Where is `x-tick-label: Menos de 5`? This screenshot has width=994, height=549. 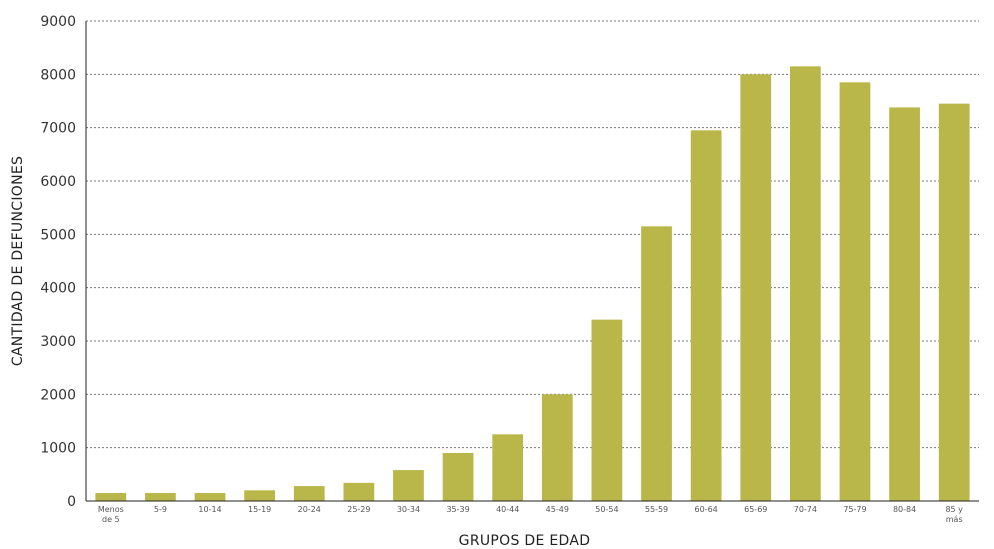
x-tick-label: Menos de 5 is located at coordinates (111, 514).